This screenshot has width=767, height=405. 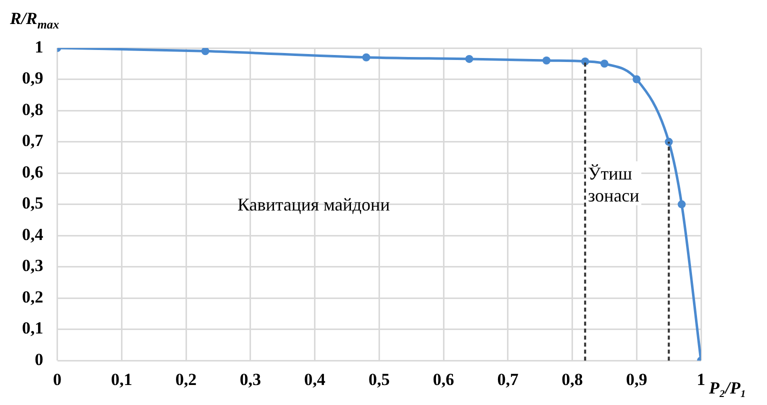 What do you see at coordinates (250, 380) in the screenshot?
I see `x-tick-label: 0,3` at bounding box center [250, 380].